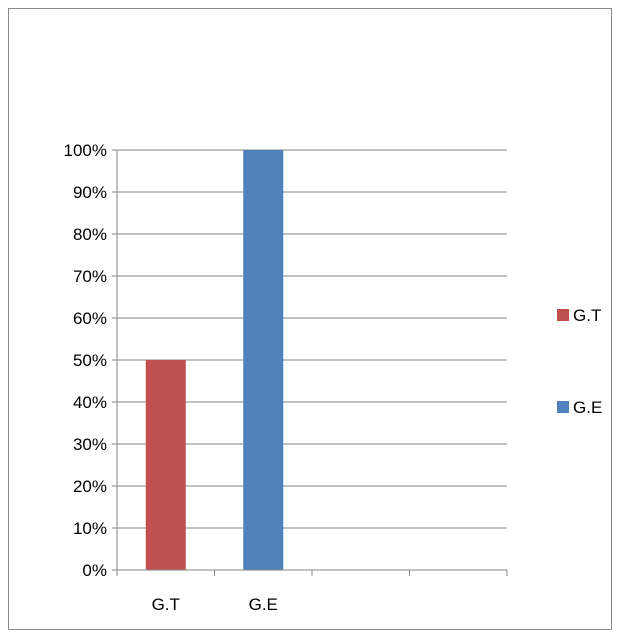 This screenshot has height=634, width=620. I want to click on y-tick-label: 50%, so click(90, 360).